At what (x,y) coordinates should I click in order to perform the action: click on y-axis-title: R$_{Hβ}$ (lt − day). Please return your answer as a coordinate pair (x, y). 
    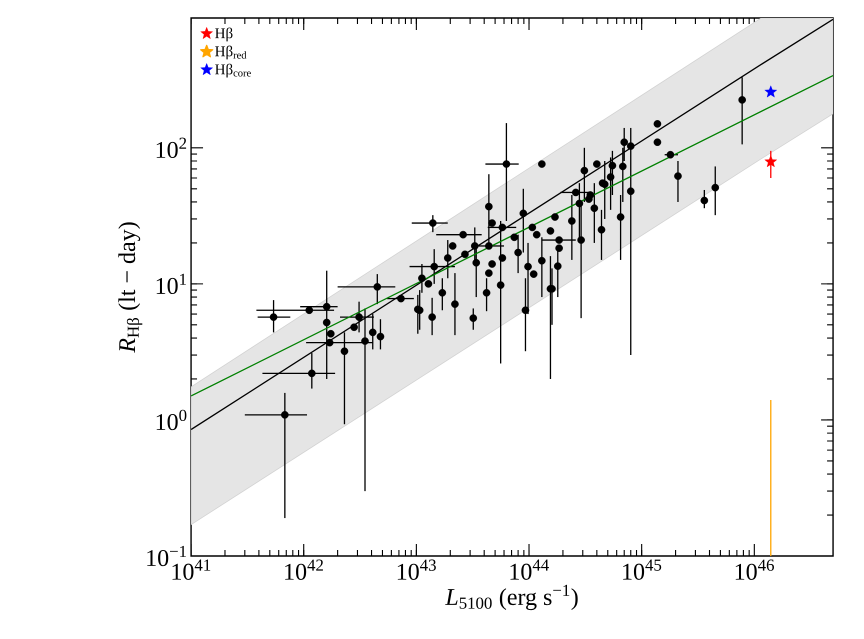
    Looking at the image, I should click on (130, 287).